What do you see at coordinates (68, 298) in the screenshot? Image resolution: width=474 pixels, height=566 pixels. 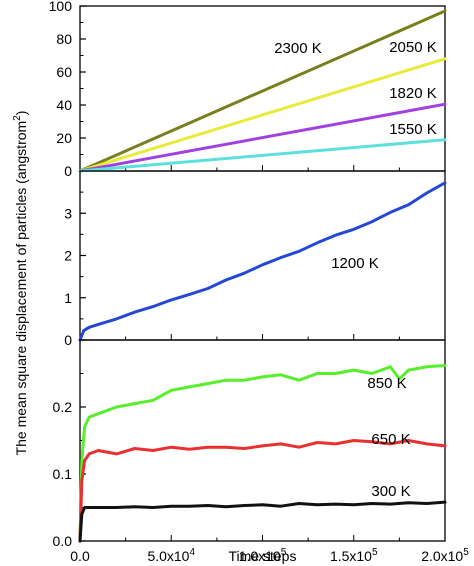 I see `y-tick-label: 1` at bounding box center [68, 298].